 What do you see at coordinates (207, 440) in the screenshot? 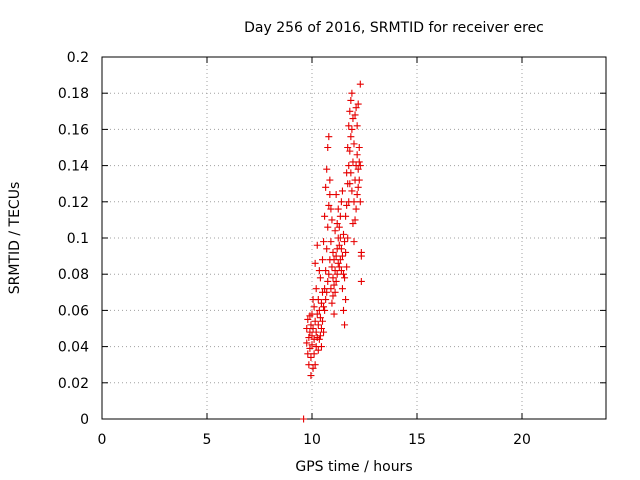
I see `x-tick-label: 5` at bounding box center [207, 440].